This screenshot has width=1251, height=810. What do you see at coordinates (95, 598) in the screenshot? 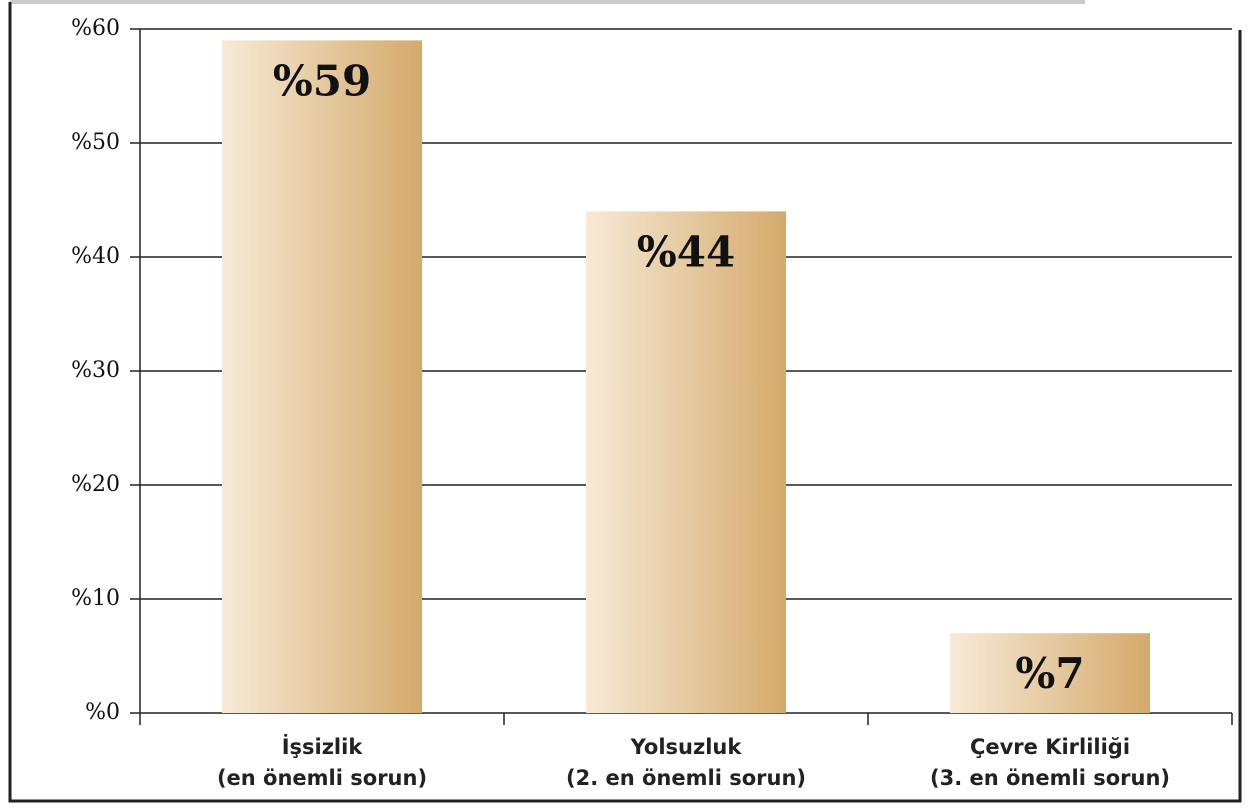
I see `y-tick-label: %10` at bounding box center [95, 598].